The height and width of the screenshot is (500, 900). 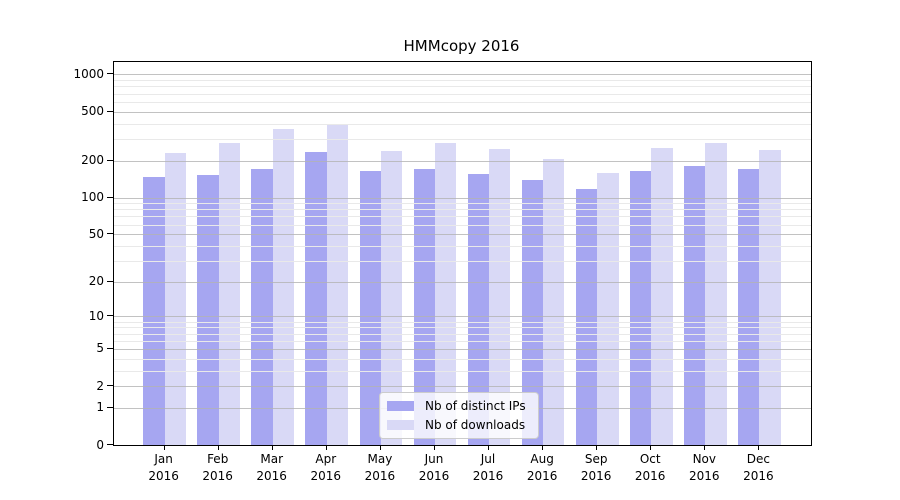 I want to click on bar-downloads-feb, so click(x=229, y=293).